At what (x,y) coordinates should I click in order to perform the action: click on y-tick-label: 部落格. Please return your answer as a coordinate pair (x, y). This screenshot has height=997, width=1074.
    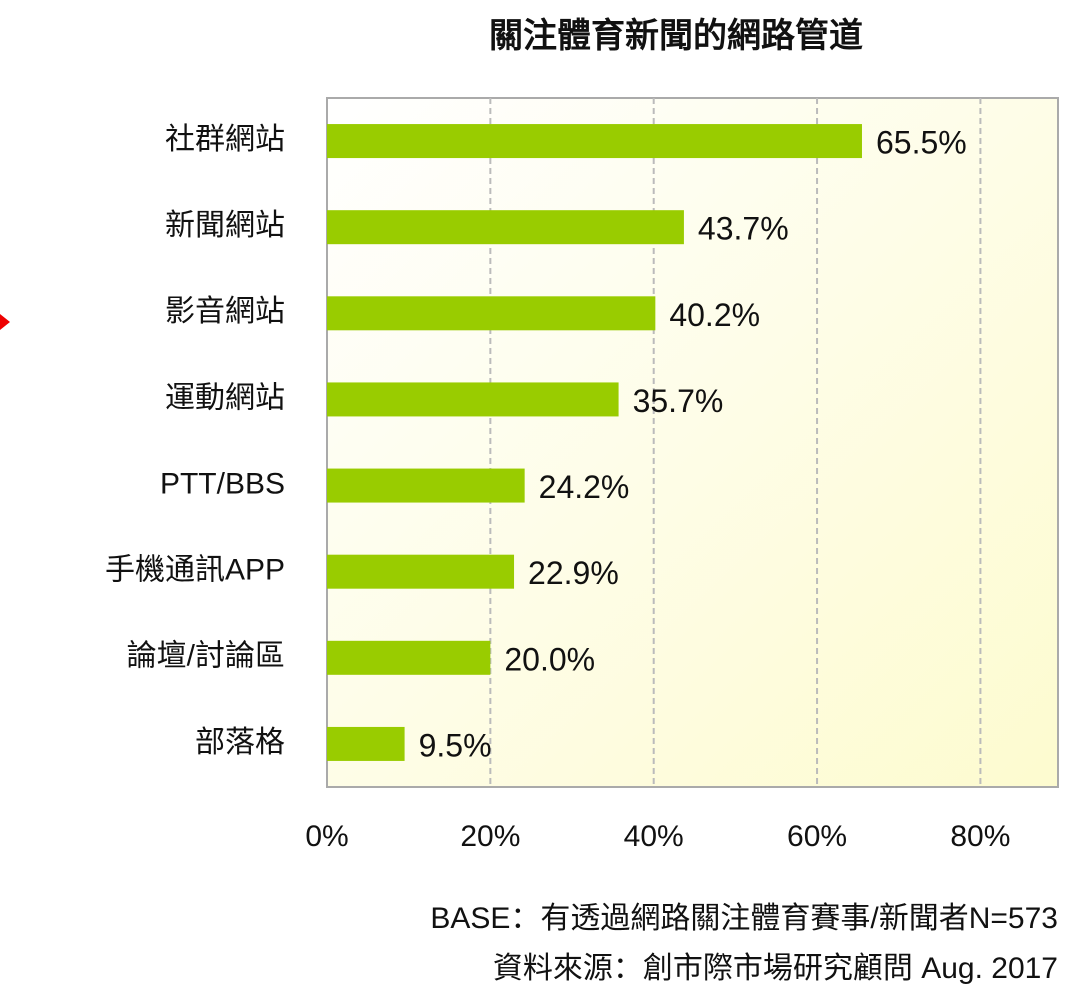
    Looking at the image, I should click on (240, 742).